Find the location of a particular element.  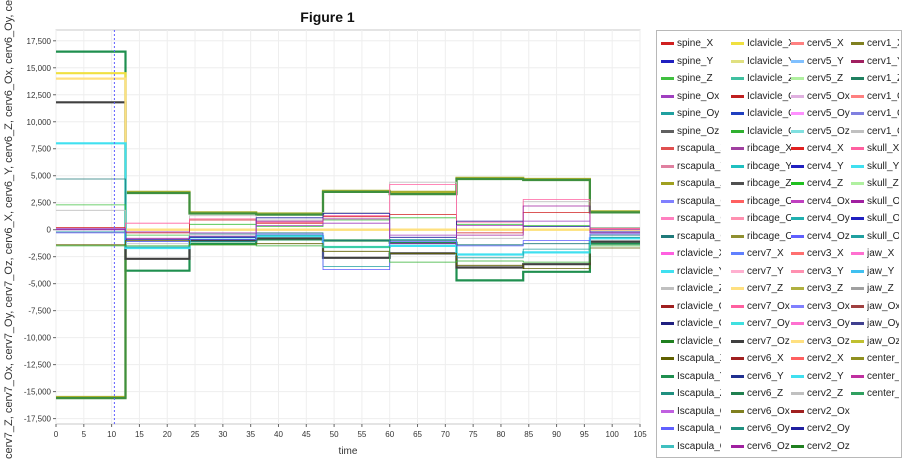

legend-entry: Iscapula_Ox is located at coordinates (691, 411).